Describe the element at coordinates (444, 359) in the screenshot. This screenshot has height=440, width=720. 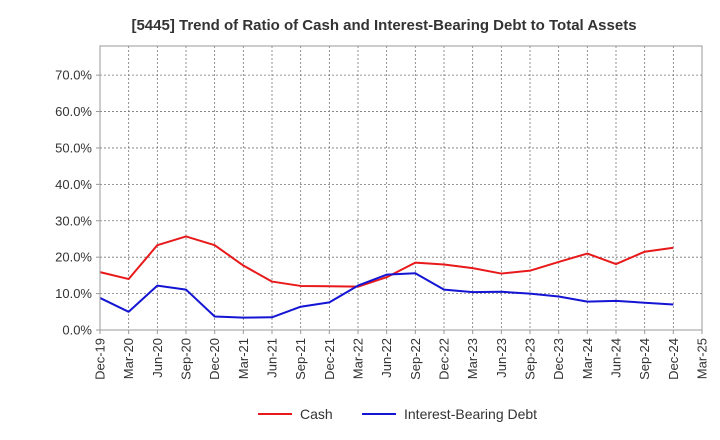
I see `x-tick-label: Dec-22` at that location.